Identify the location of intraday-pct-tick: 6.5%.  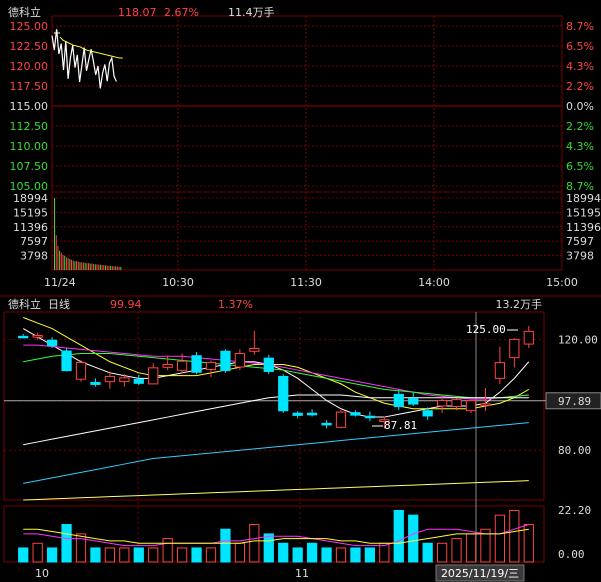
(580, 166).